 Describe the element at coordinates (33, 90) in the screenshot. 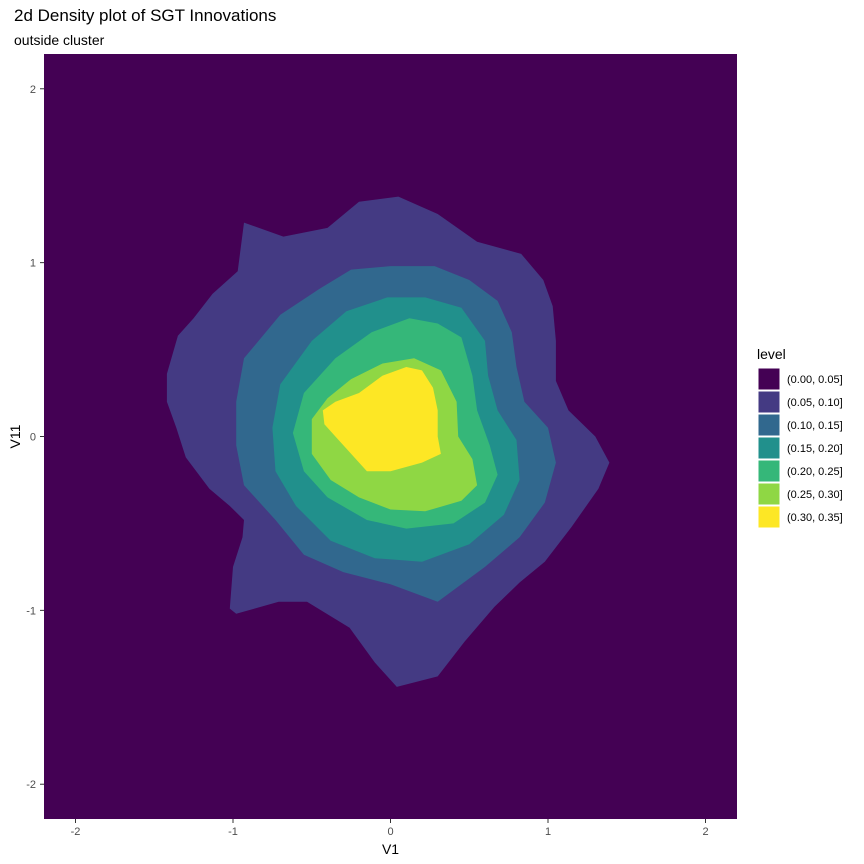

I see `y-tick-label: 2` at that location.